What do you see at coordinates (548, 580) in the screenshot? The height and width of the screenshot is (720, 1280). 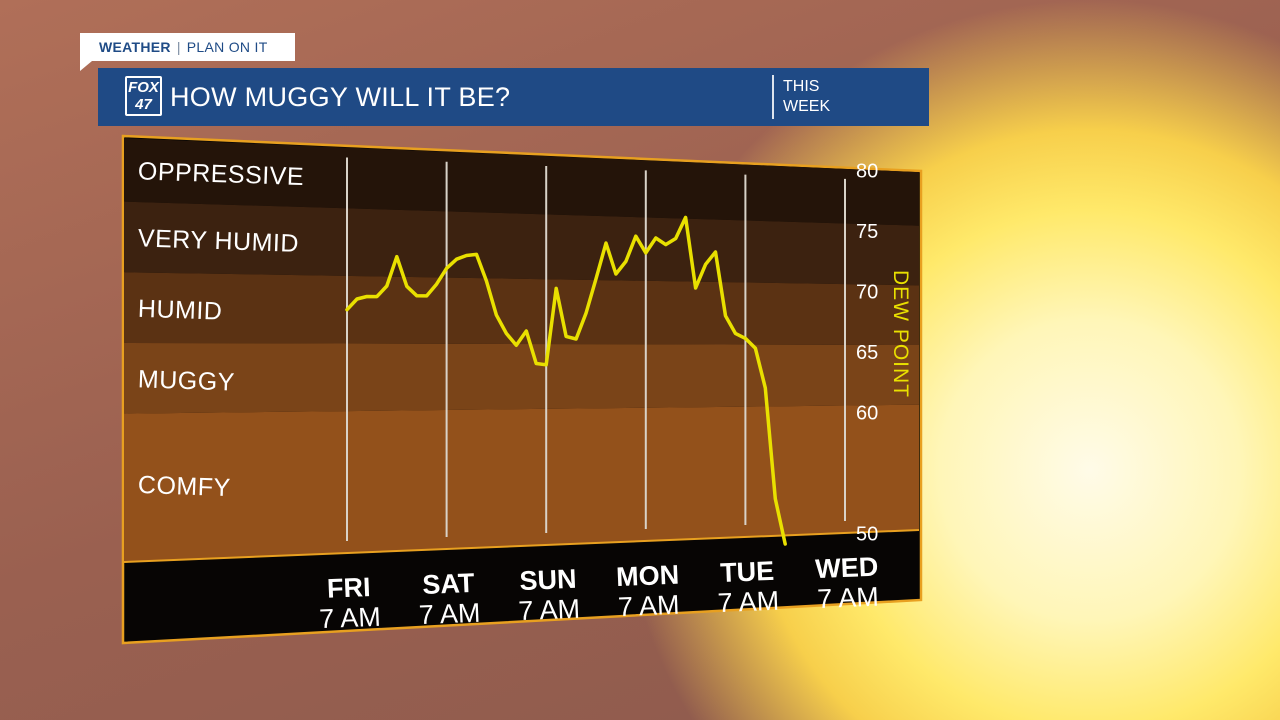 I see `day-name: SUN` at bounding box center [548, 580].